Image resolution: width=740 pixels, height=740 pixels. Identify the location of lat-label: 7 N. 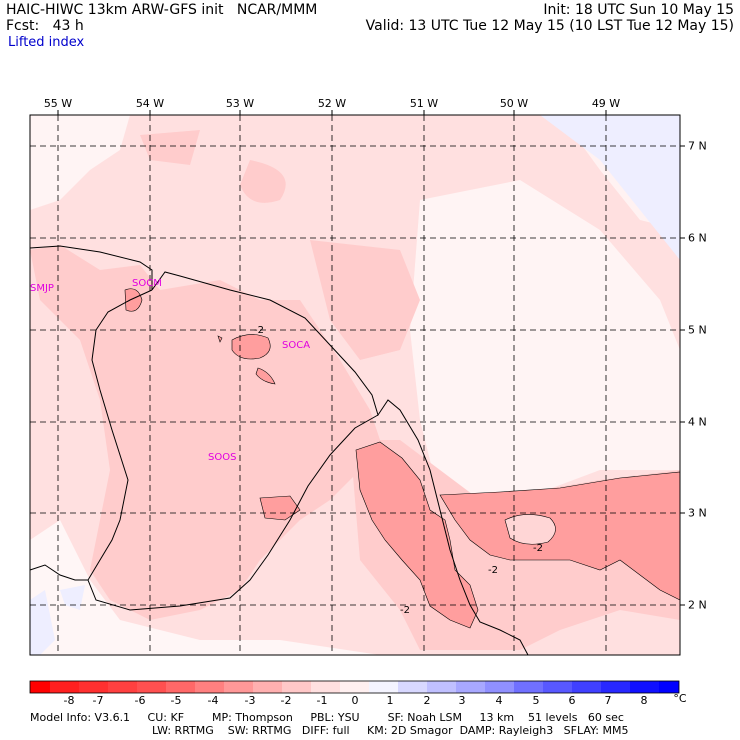
(697, 146).